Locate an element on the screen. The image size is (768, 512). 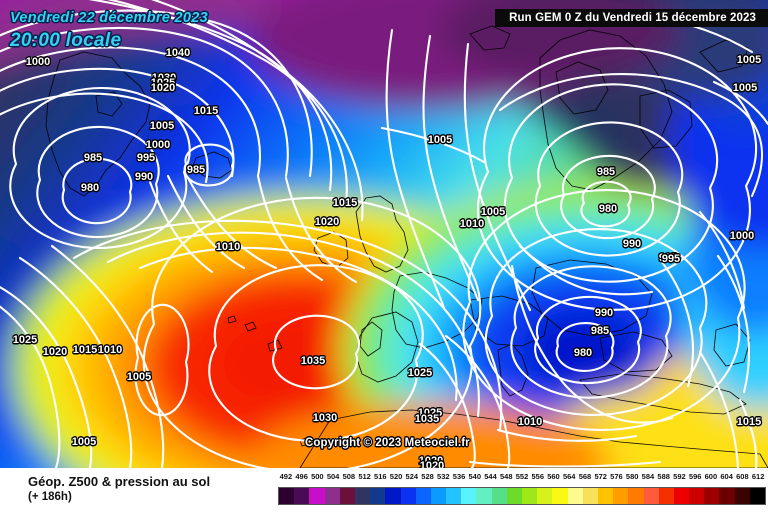
colorbar-tick: 524 is located at coordinates (412, 476).